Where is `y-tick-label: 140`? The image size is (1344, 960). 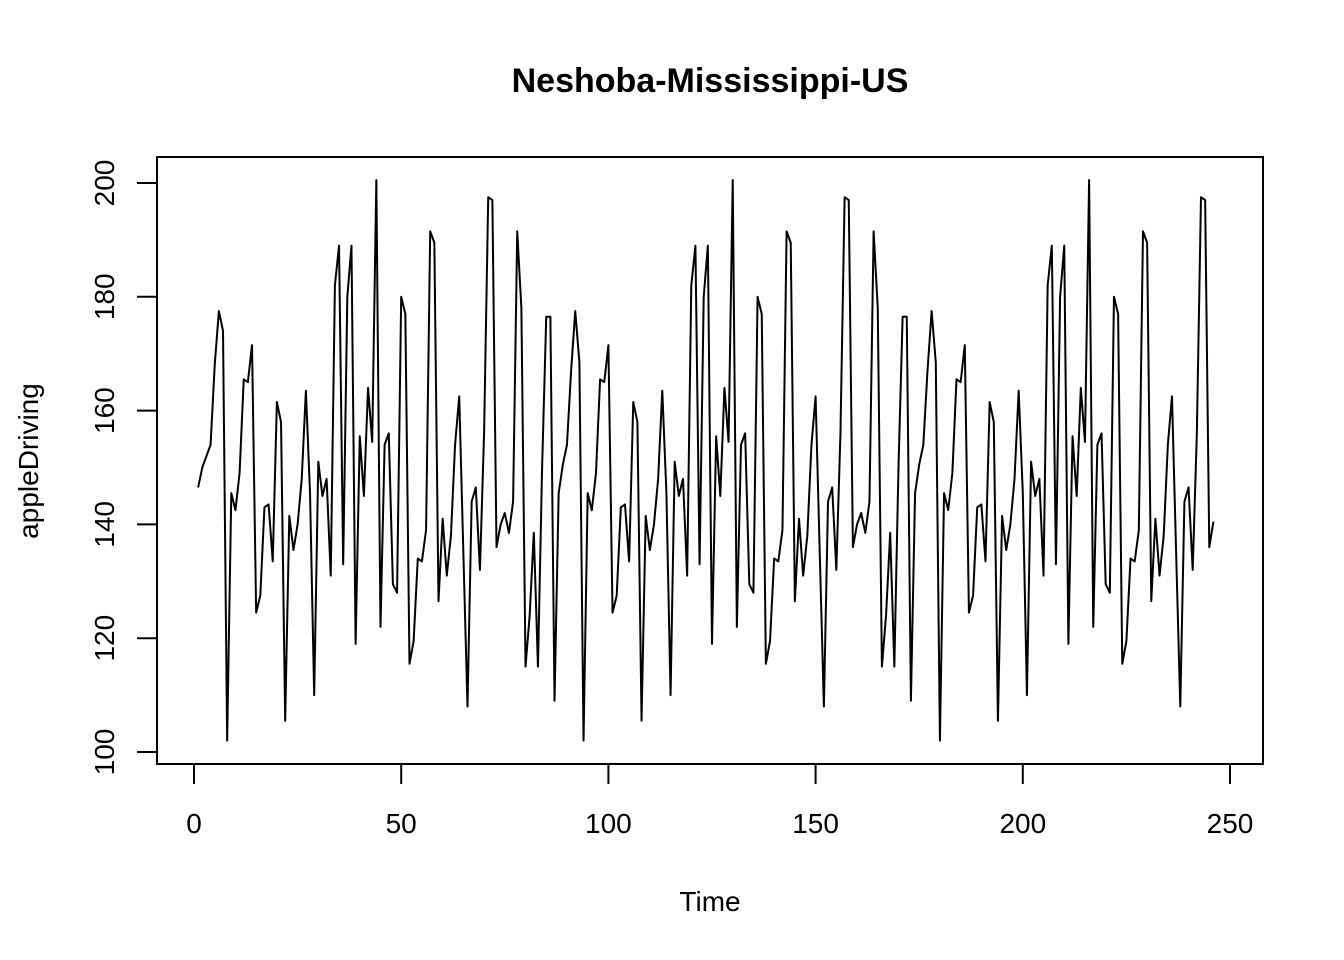
y-tick-label: 140 is located at coordinates (104, 524).